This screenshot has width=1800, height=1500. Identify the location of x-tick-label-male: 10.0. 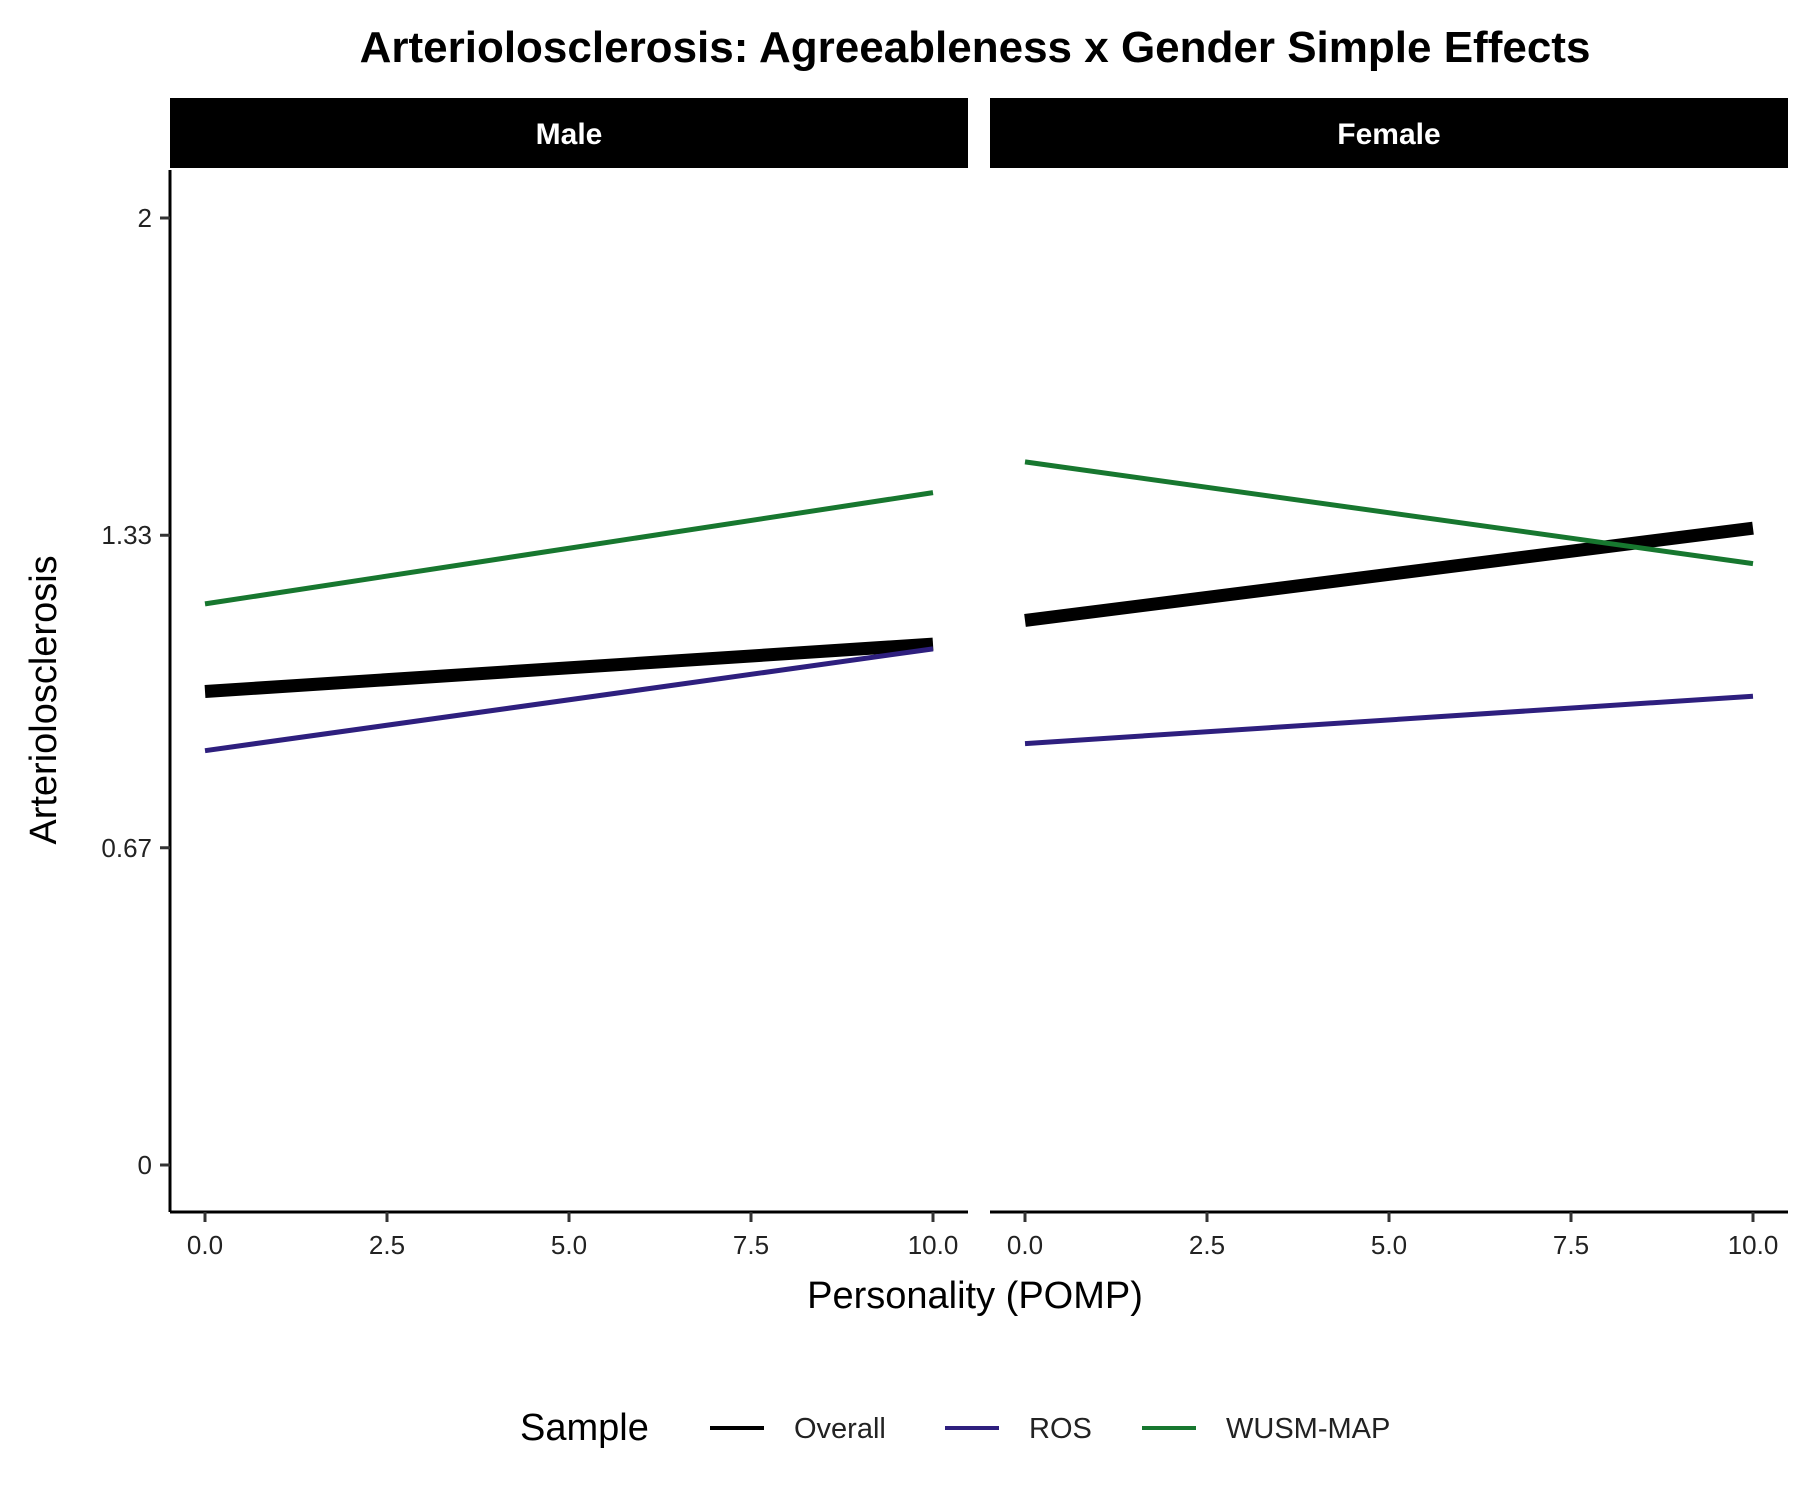
(933, 1245).